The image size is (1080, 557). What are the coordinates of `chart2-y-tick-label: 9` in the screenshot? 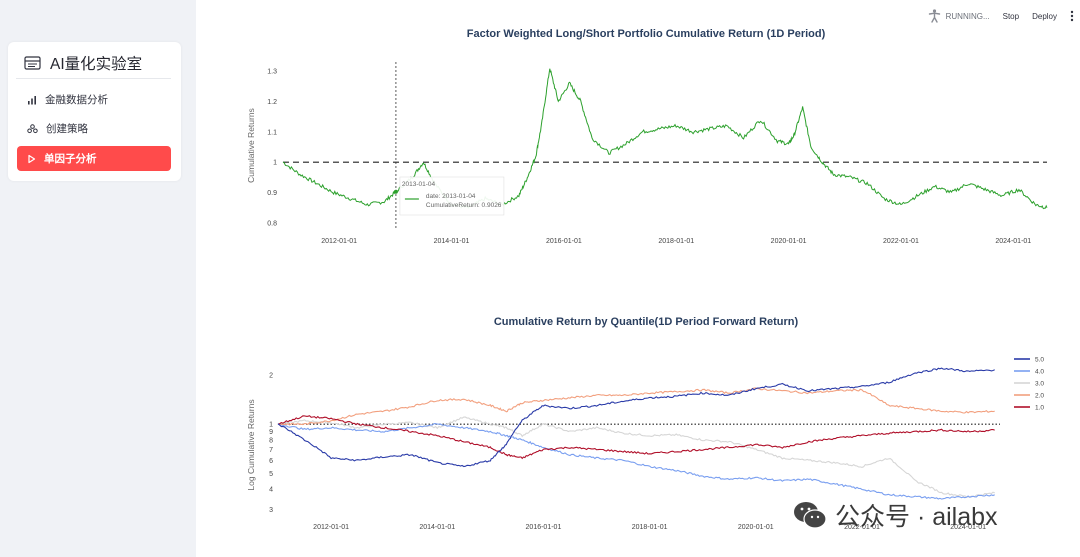 It's located at (271, 432).